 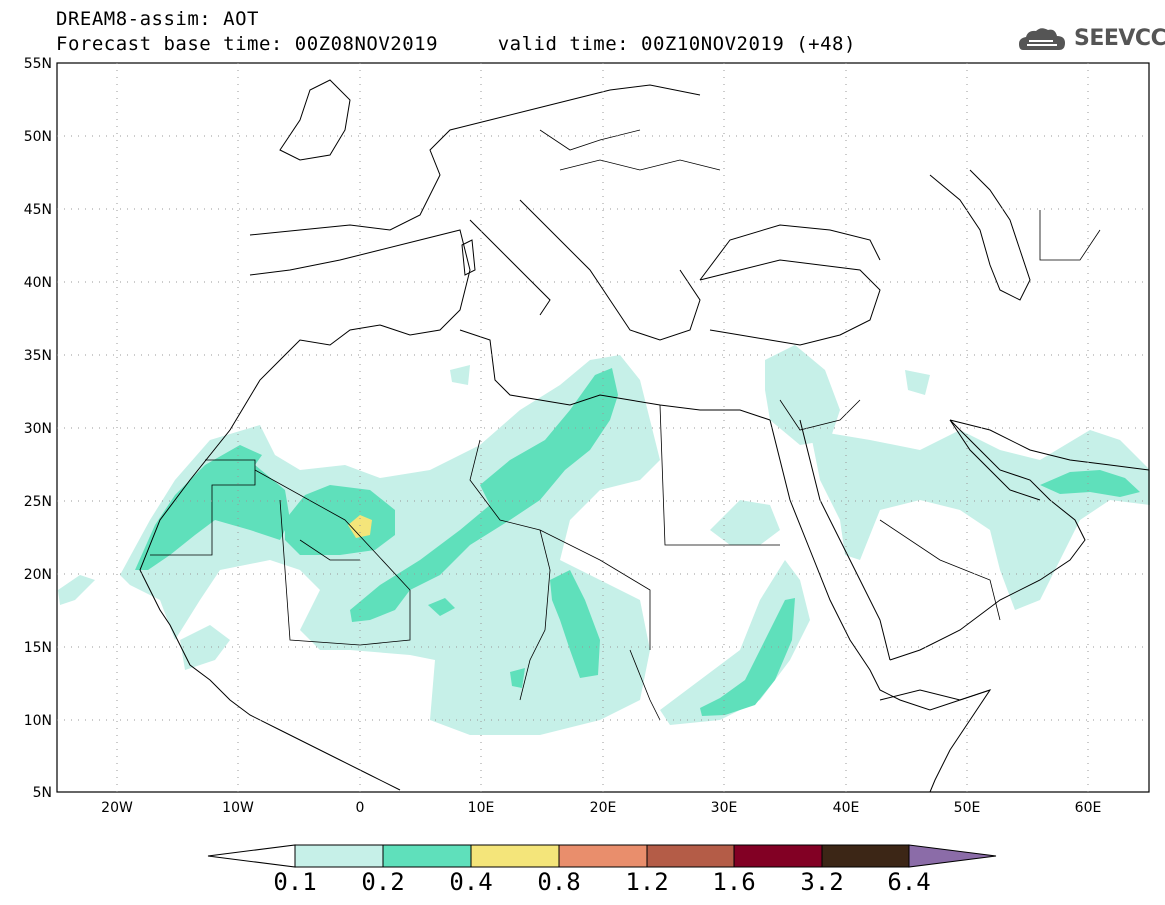 I want to click on aot-band-0.4-group, so click(x=360, y=526).